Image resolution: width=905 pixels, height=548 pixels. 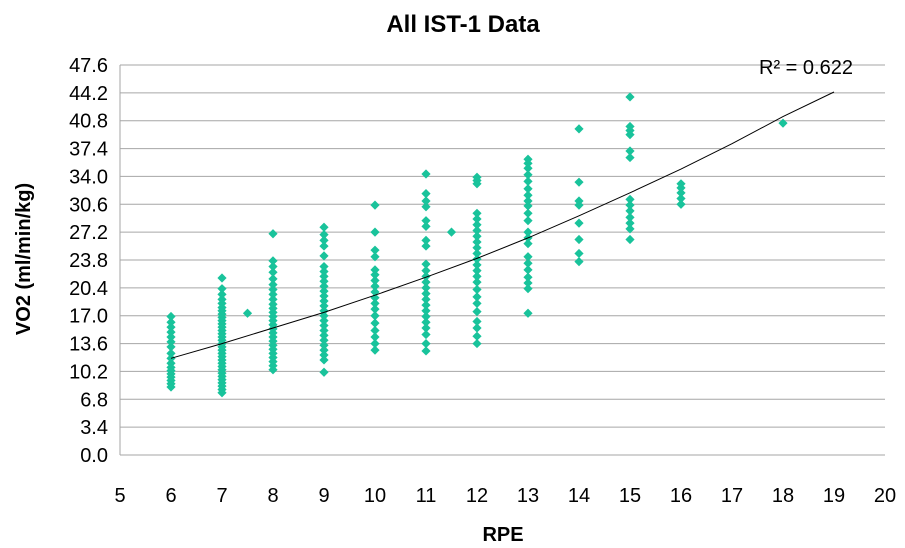 I want to click on x-tick-label: 6, so click(x=170, y=496).